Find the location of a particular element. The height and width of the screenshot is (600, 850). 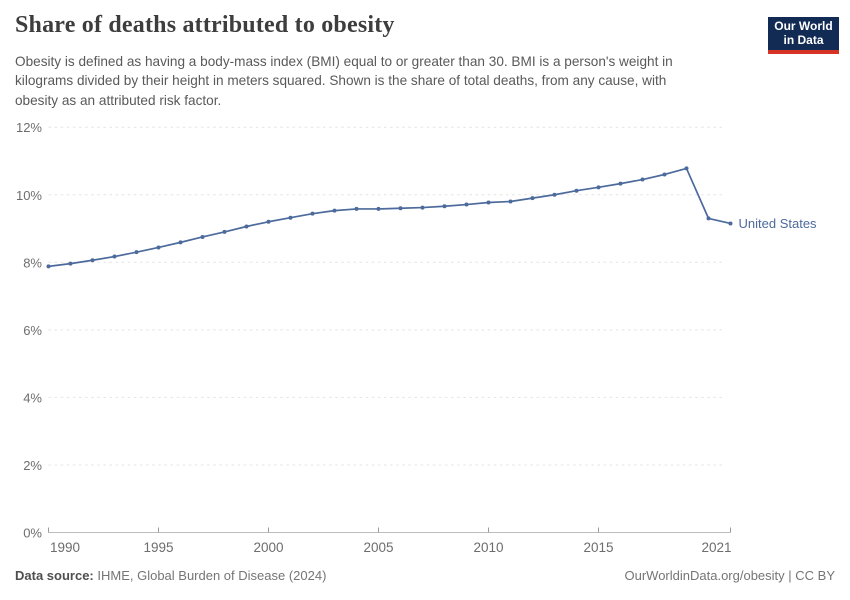

y-axis-tick-label: 6% is located at coordinates (32, 330).